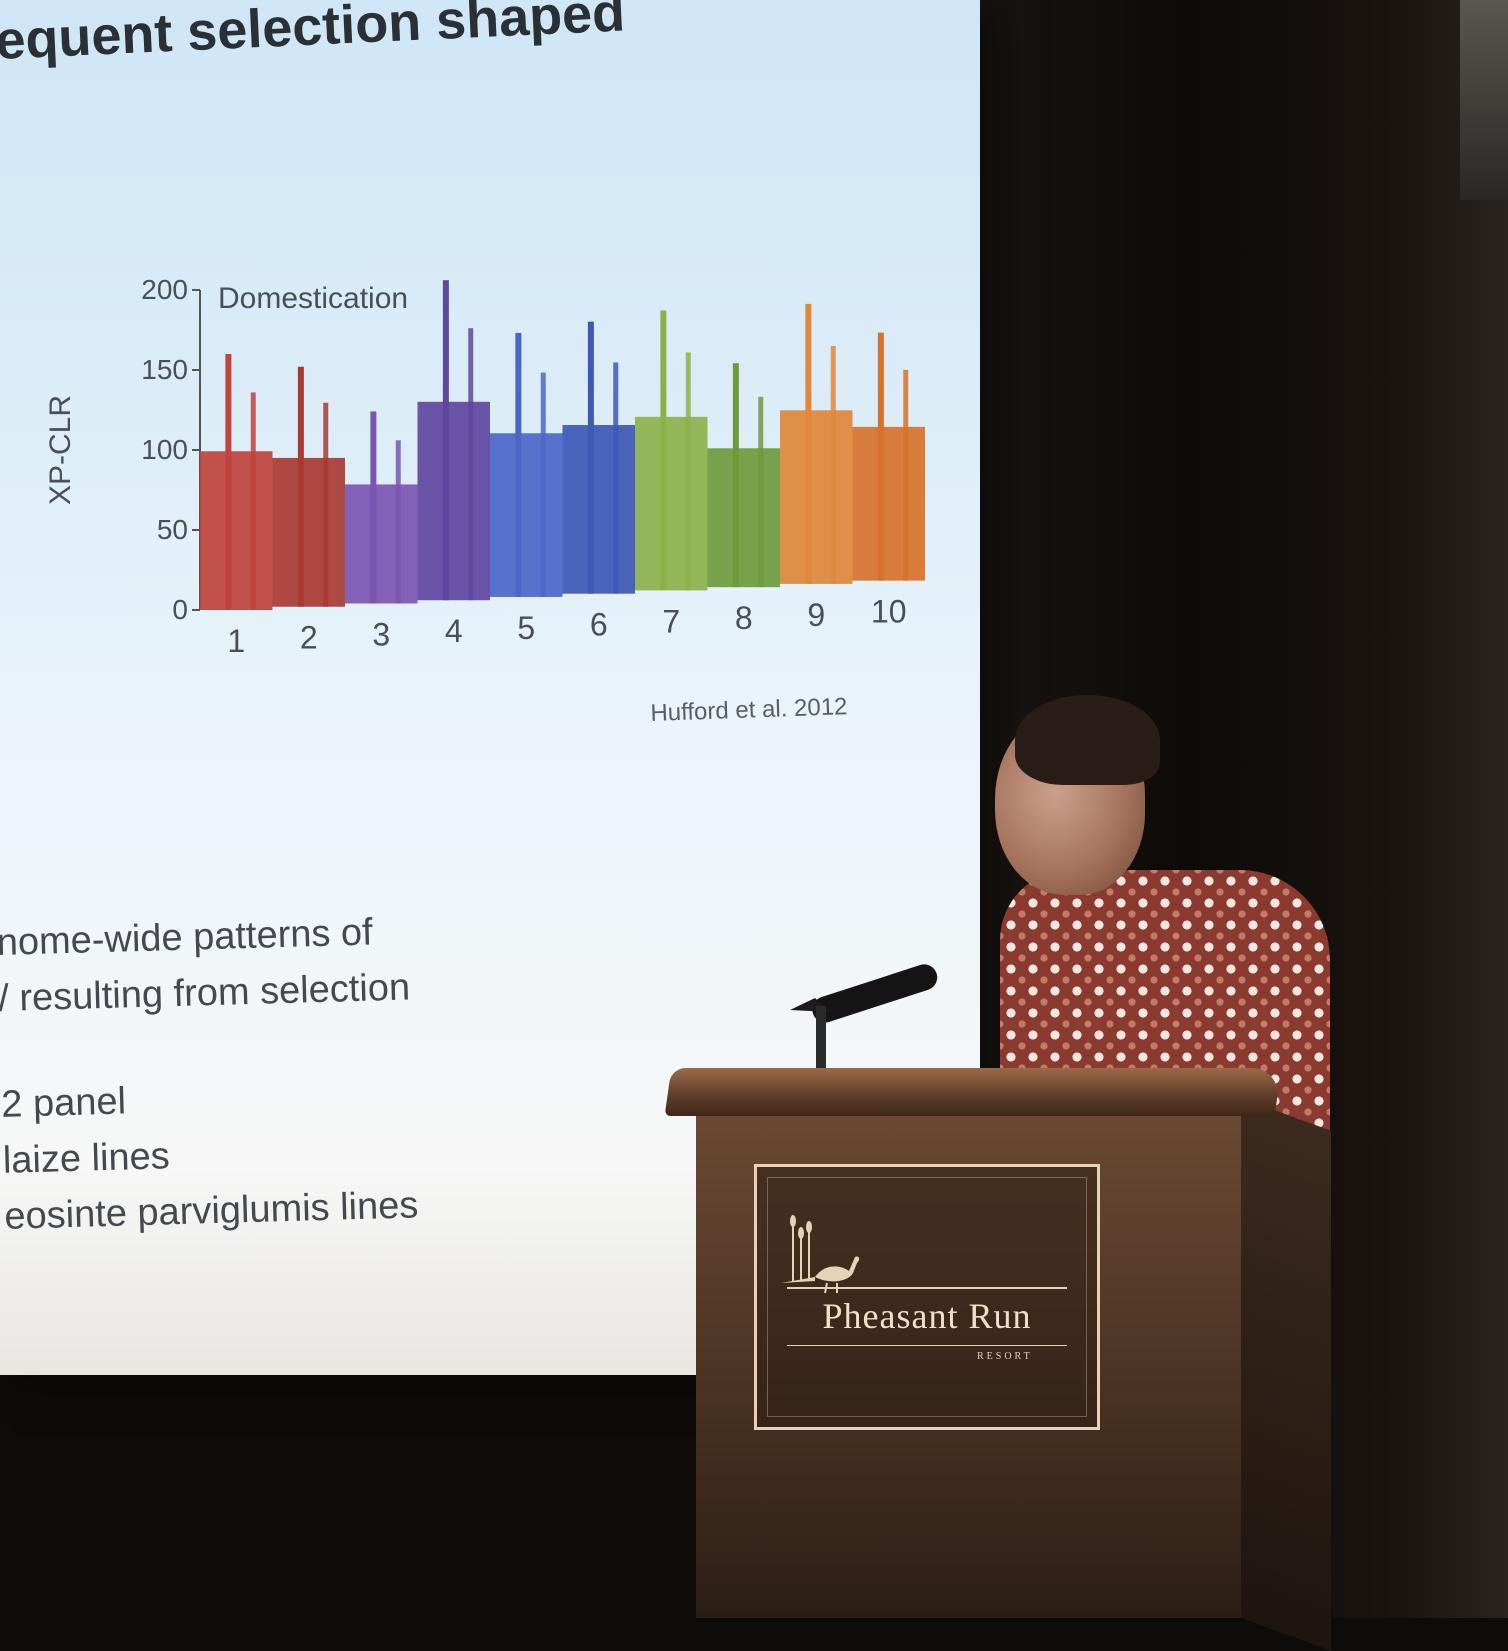 The image size is (1508, 1651). I want to click on y-tick-label: 150, so click(164, 369).